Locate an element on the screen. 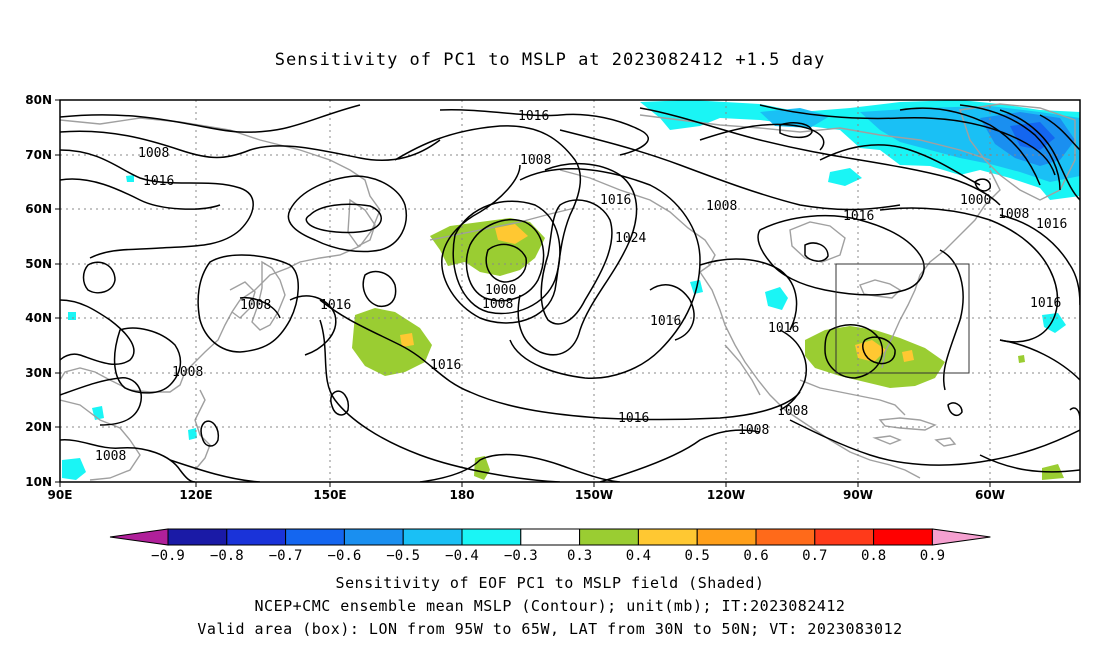  lat-label: 70N is located at coordinates (38, 155).